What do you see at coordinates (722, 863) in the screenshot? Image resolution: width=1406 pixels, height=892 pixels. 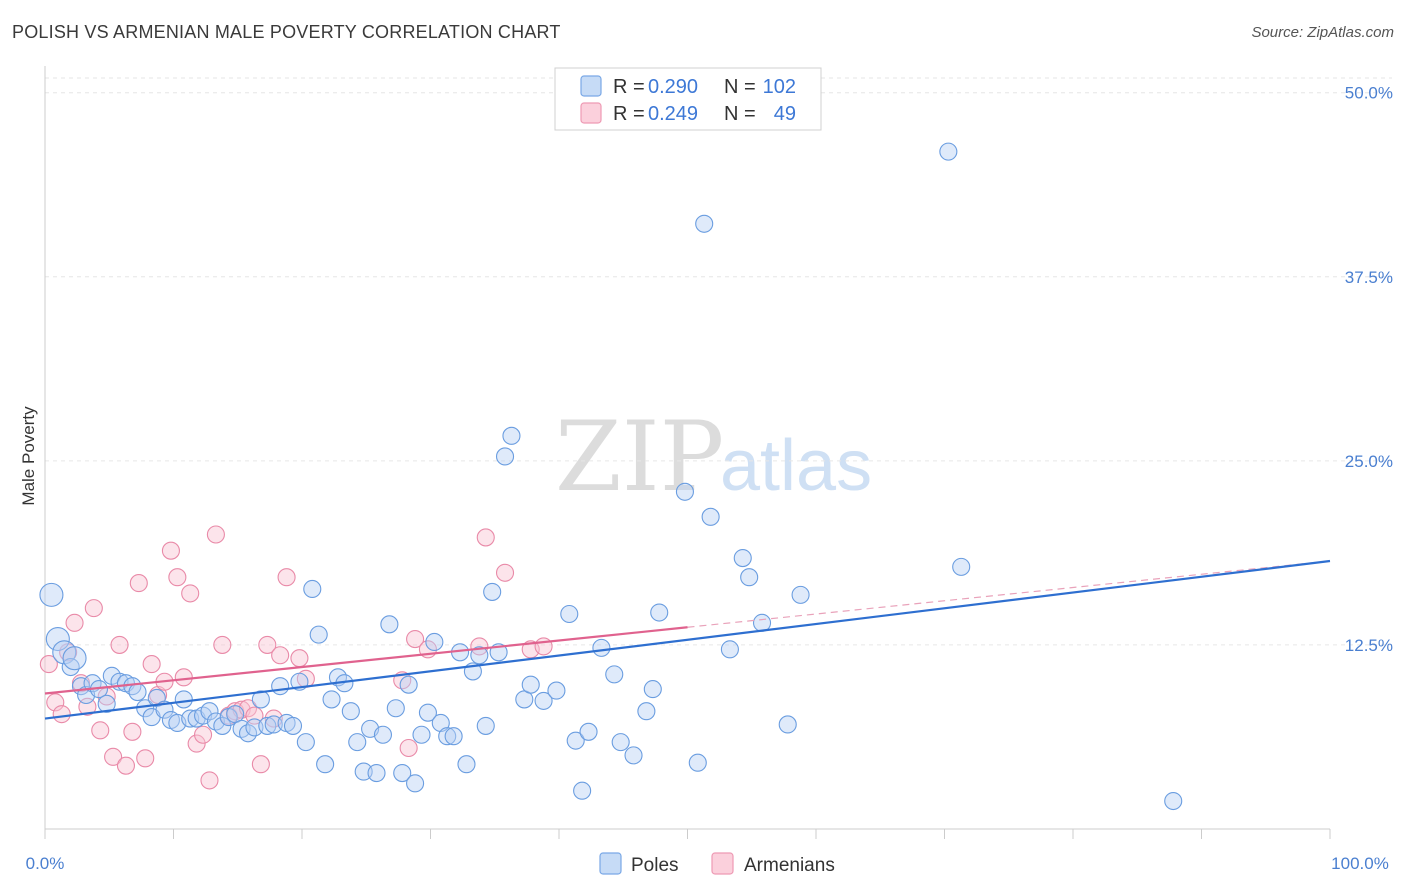 I see `bottom-legend-swatch-armenians` at bounding box center [722, 863].